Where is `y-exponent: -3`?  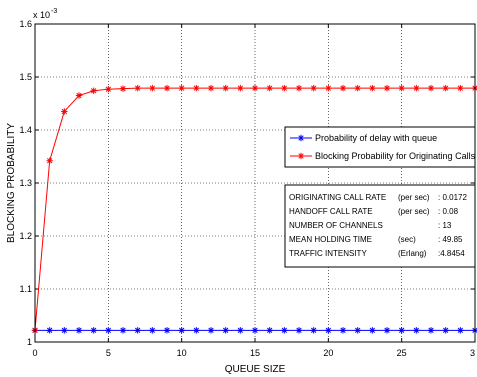 y-exponent: -3 is located at coordinates (54, 11).